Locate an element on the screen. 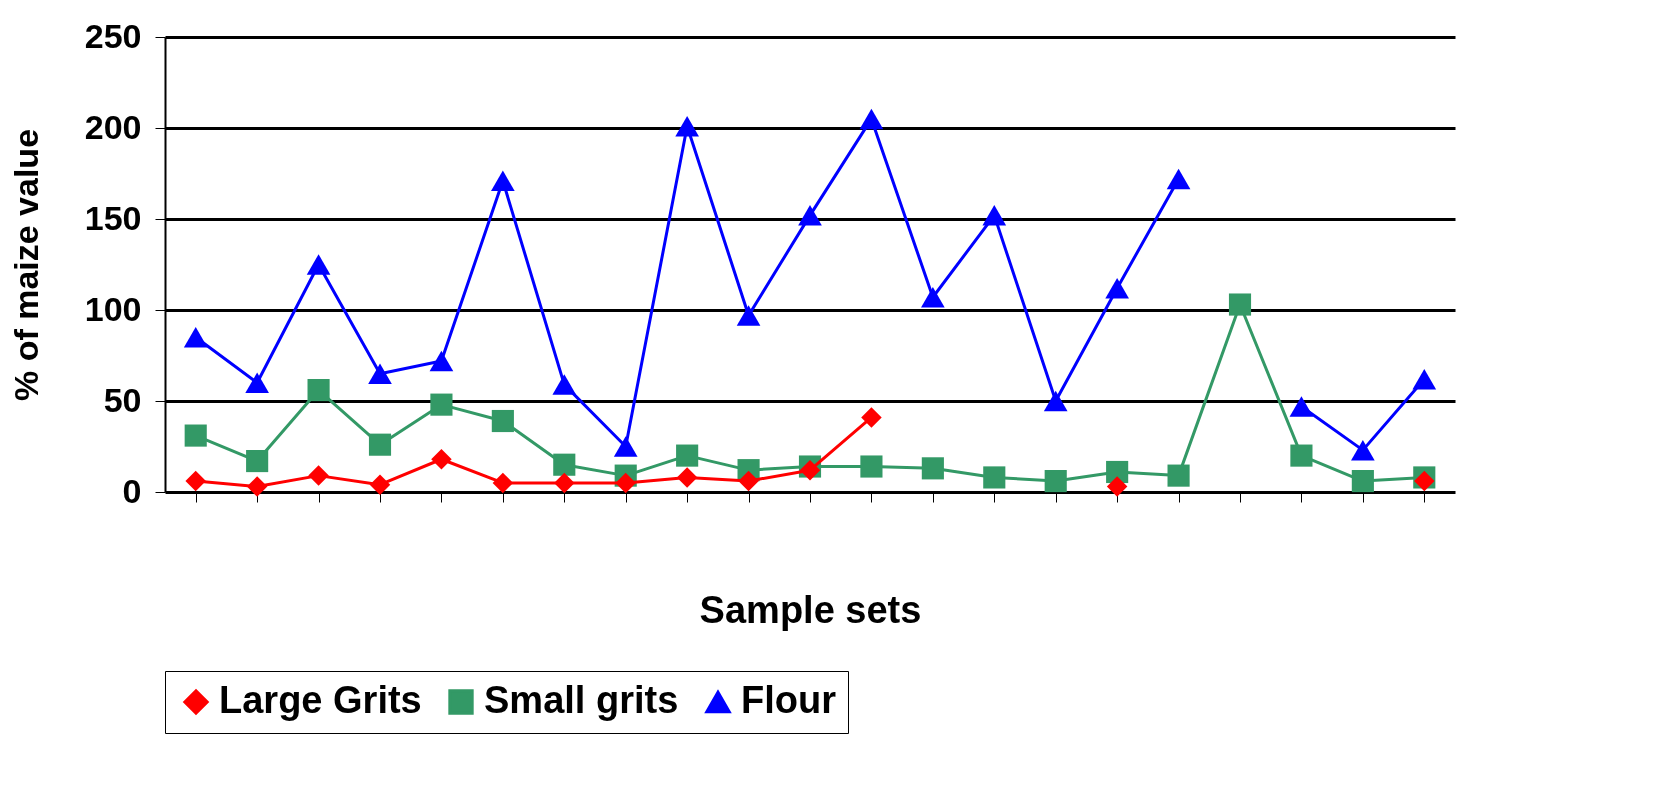 Image resolution: width=1663 pixels, height=798 pixels. y-tick-label: 250 is located at coordinates (113, 35).